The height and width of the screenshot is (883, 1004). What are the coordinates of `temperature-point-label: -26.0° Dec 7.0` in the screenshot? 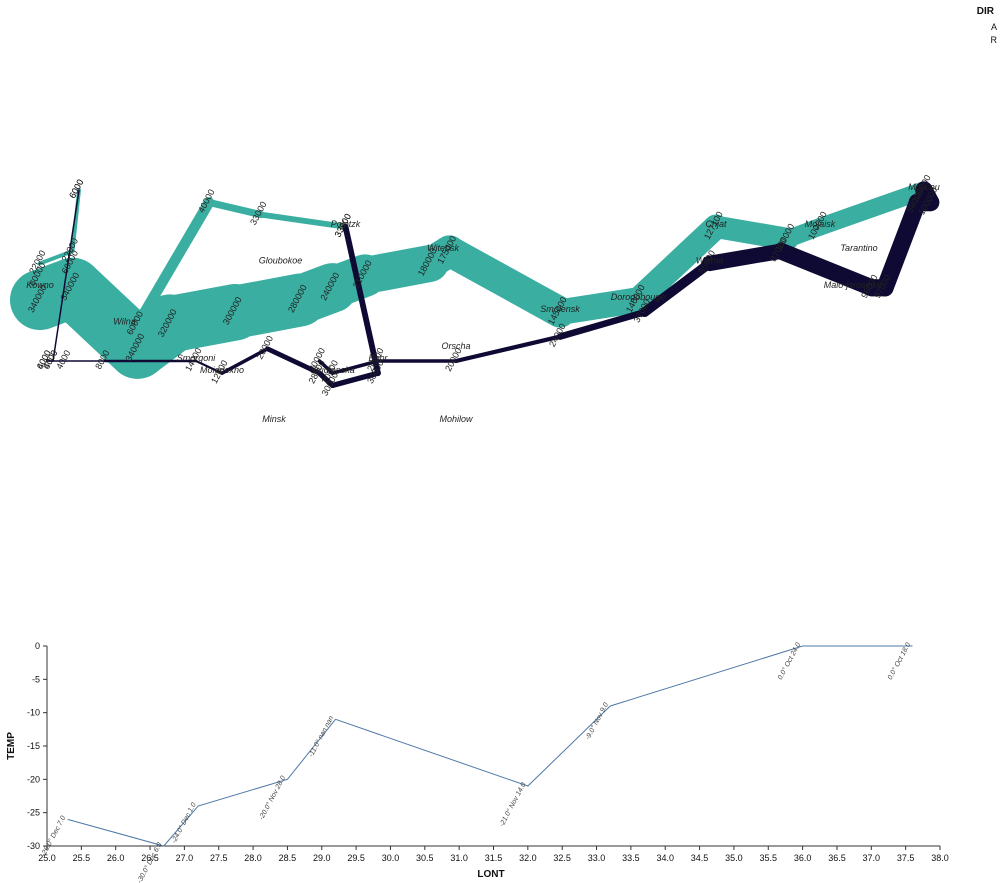 It's located at (53, 835).